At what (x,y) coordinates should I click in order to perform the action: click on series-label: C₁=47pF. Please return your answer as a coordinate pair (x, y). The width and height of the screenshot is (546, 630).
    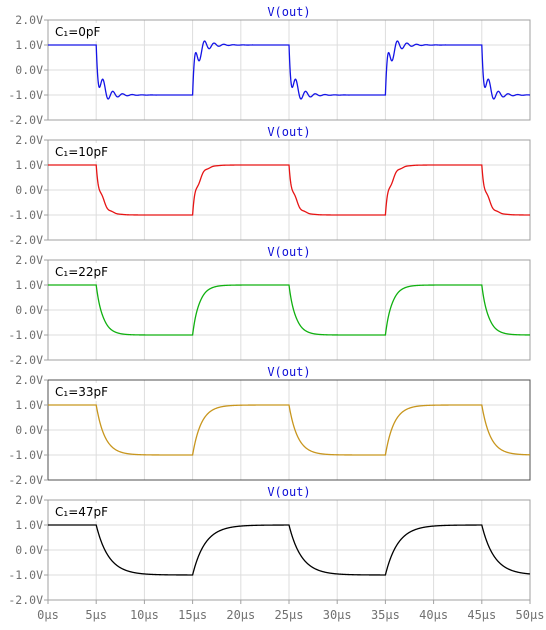
    Looking at the image, I should click on (81, 512).